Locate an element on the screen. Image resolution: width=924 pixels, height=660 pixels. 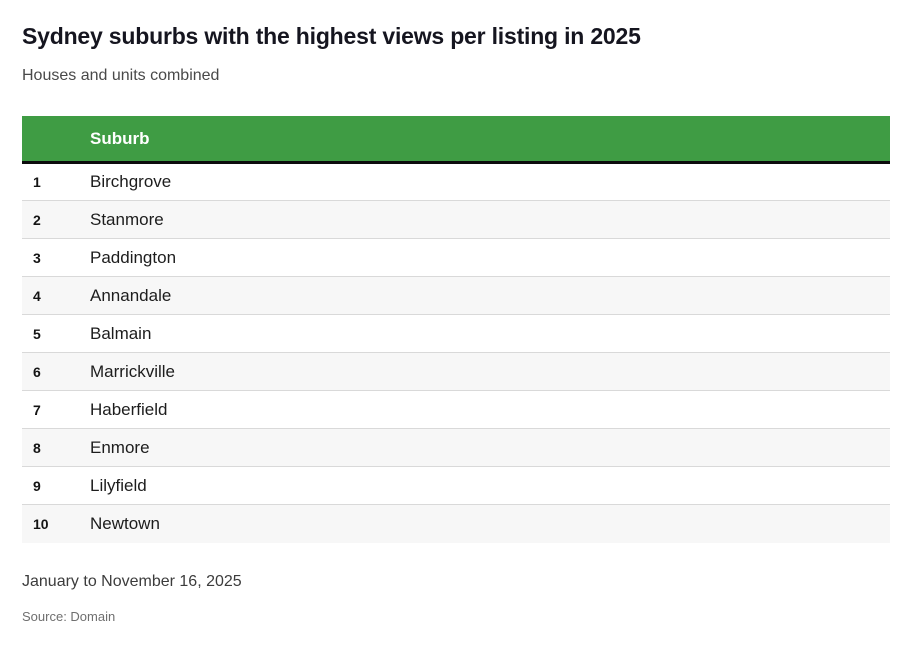
source-note: Source: Domain is located at coordinates (69, 616).